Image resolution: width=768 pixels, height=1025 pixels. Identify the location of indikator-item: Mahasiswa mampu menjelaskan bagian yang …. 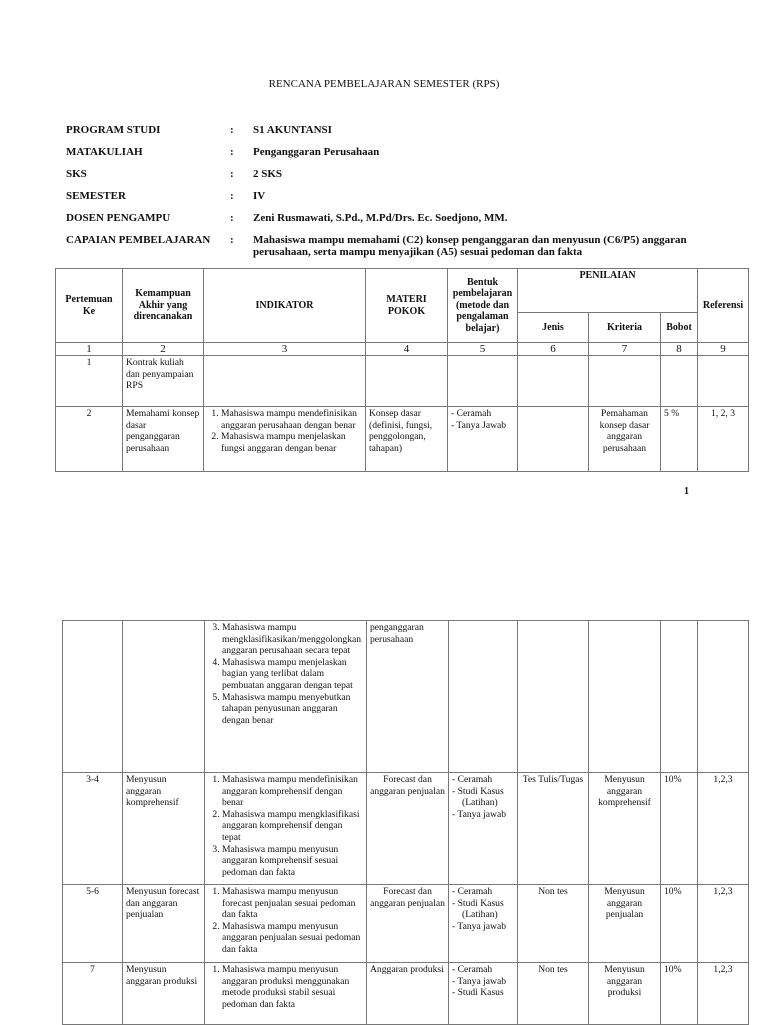
(292, 674).